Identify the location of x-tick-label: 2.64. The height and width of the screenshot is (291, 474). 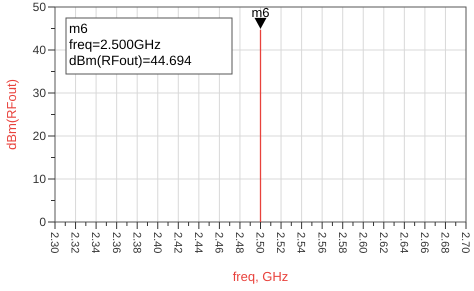
(404, 243).